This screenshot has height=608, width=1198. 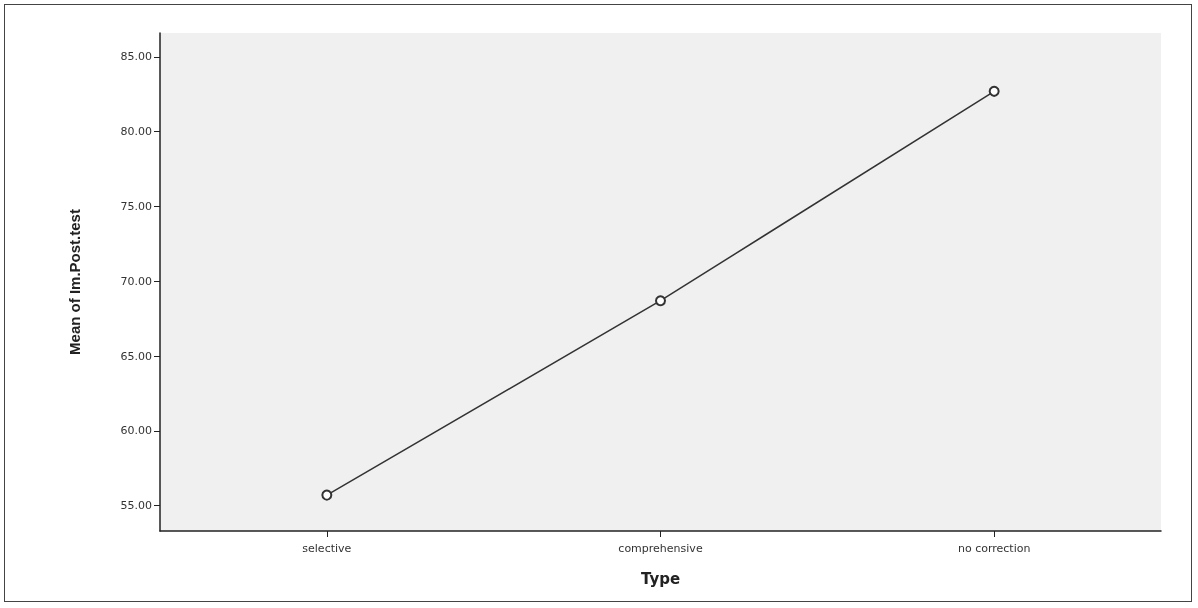 I want to click on y-tick-label: 85.00, so click(x=136, y=57).